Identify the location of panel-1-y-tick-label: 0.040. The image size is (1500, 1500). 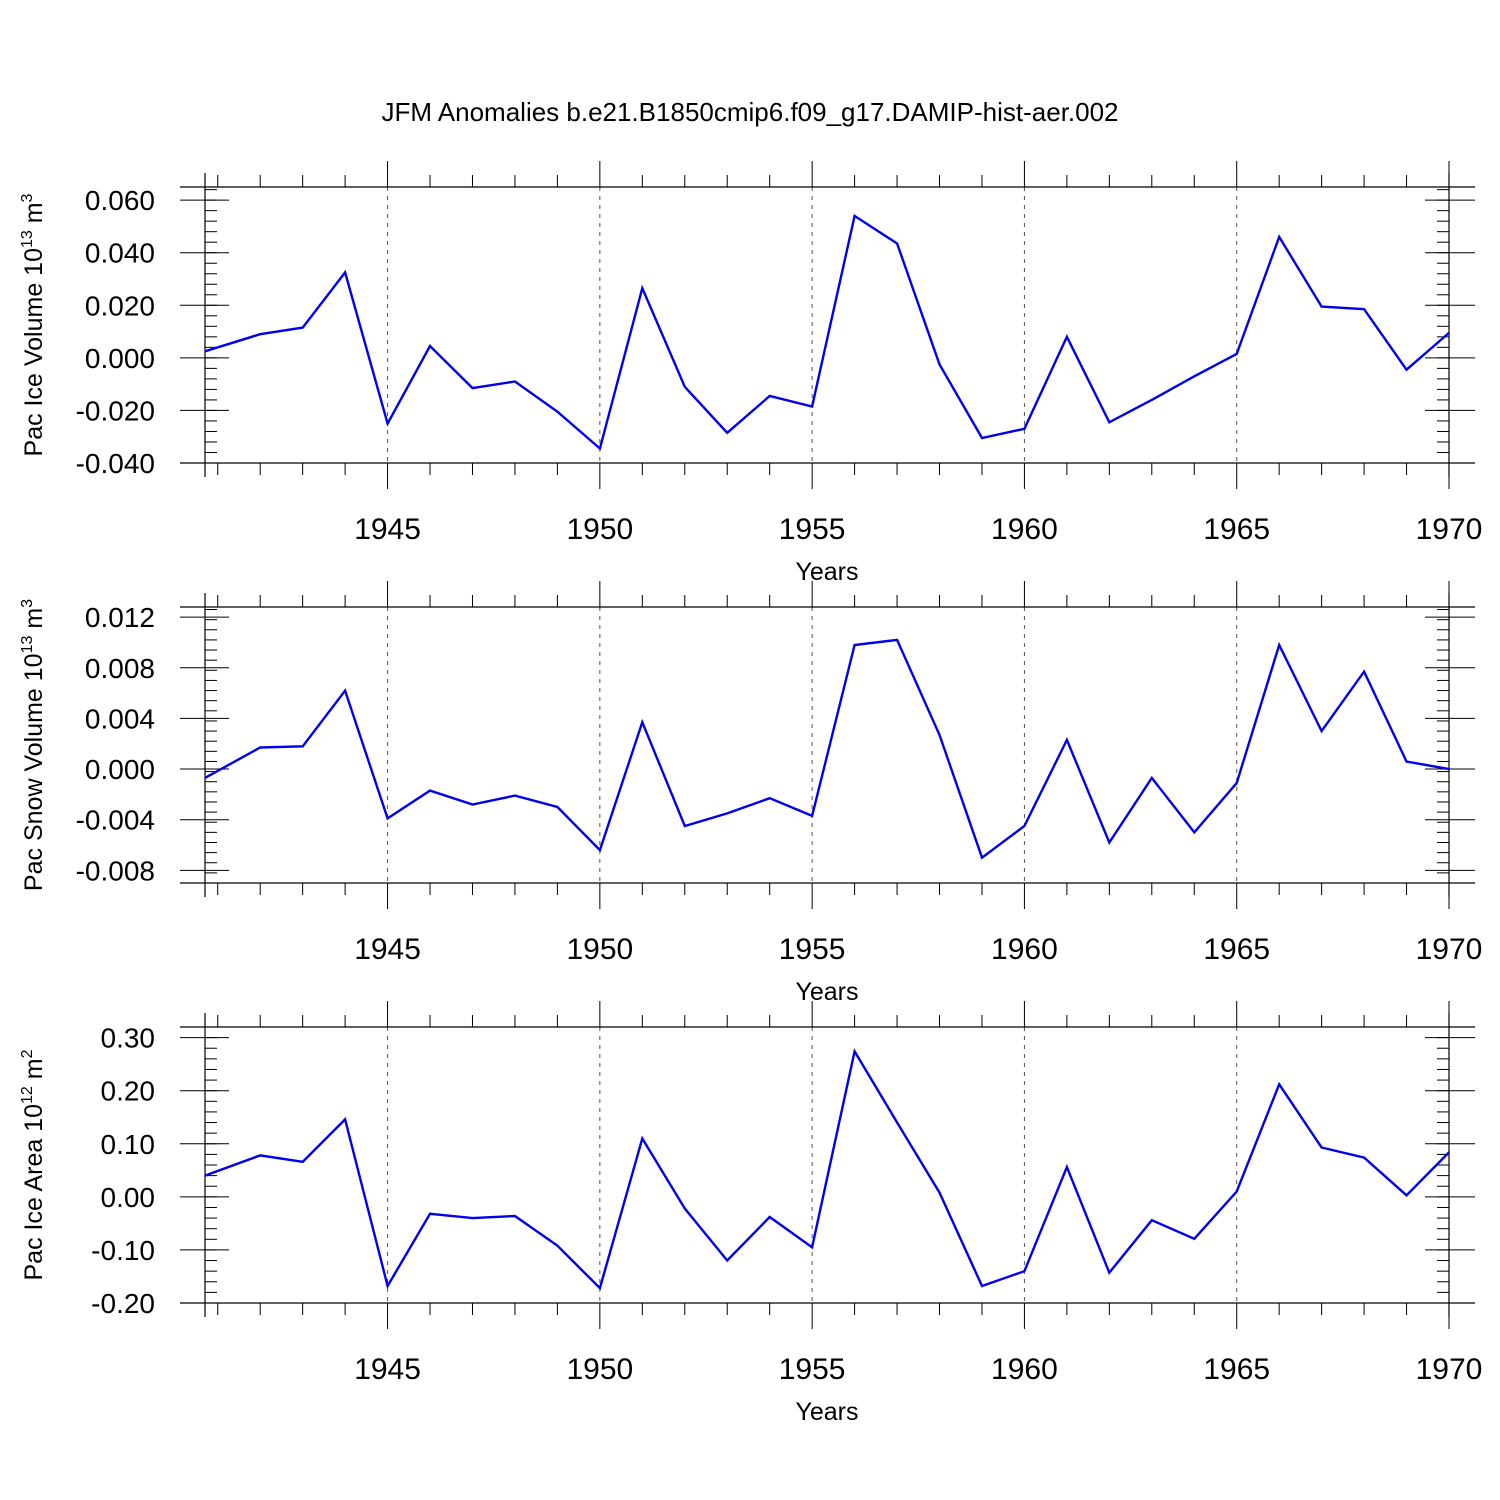
(120, 253).